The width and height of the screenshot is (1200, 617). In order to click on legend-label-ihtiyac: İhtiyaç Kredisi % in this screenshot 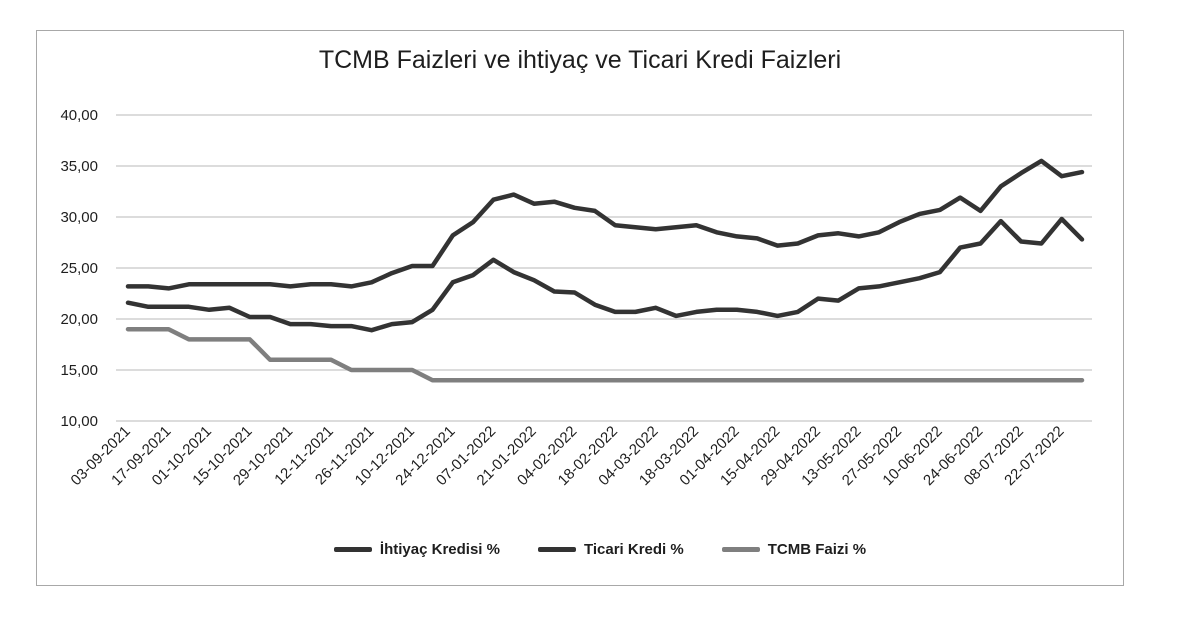, I will do `click(439, 549)`.